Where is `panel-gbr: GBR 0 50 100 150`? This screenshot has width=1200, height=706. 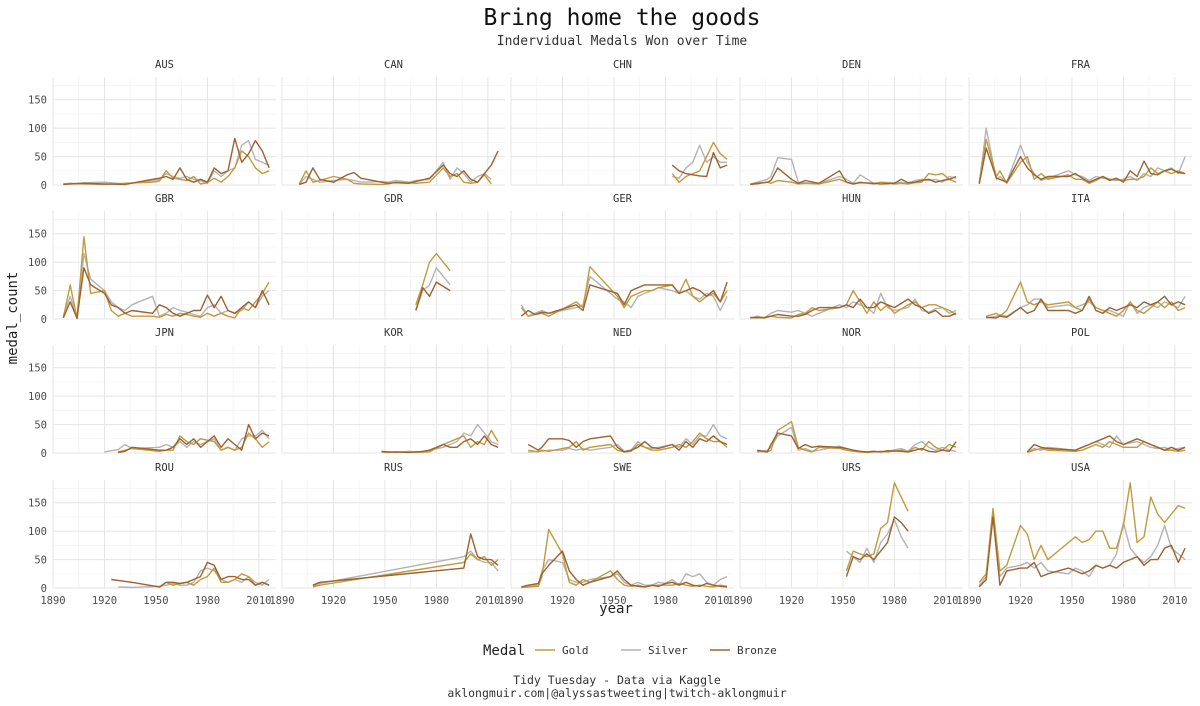
panel-gbr: GBR 0 50 100 150 is located at coordinates (152, 259).